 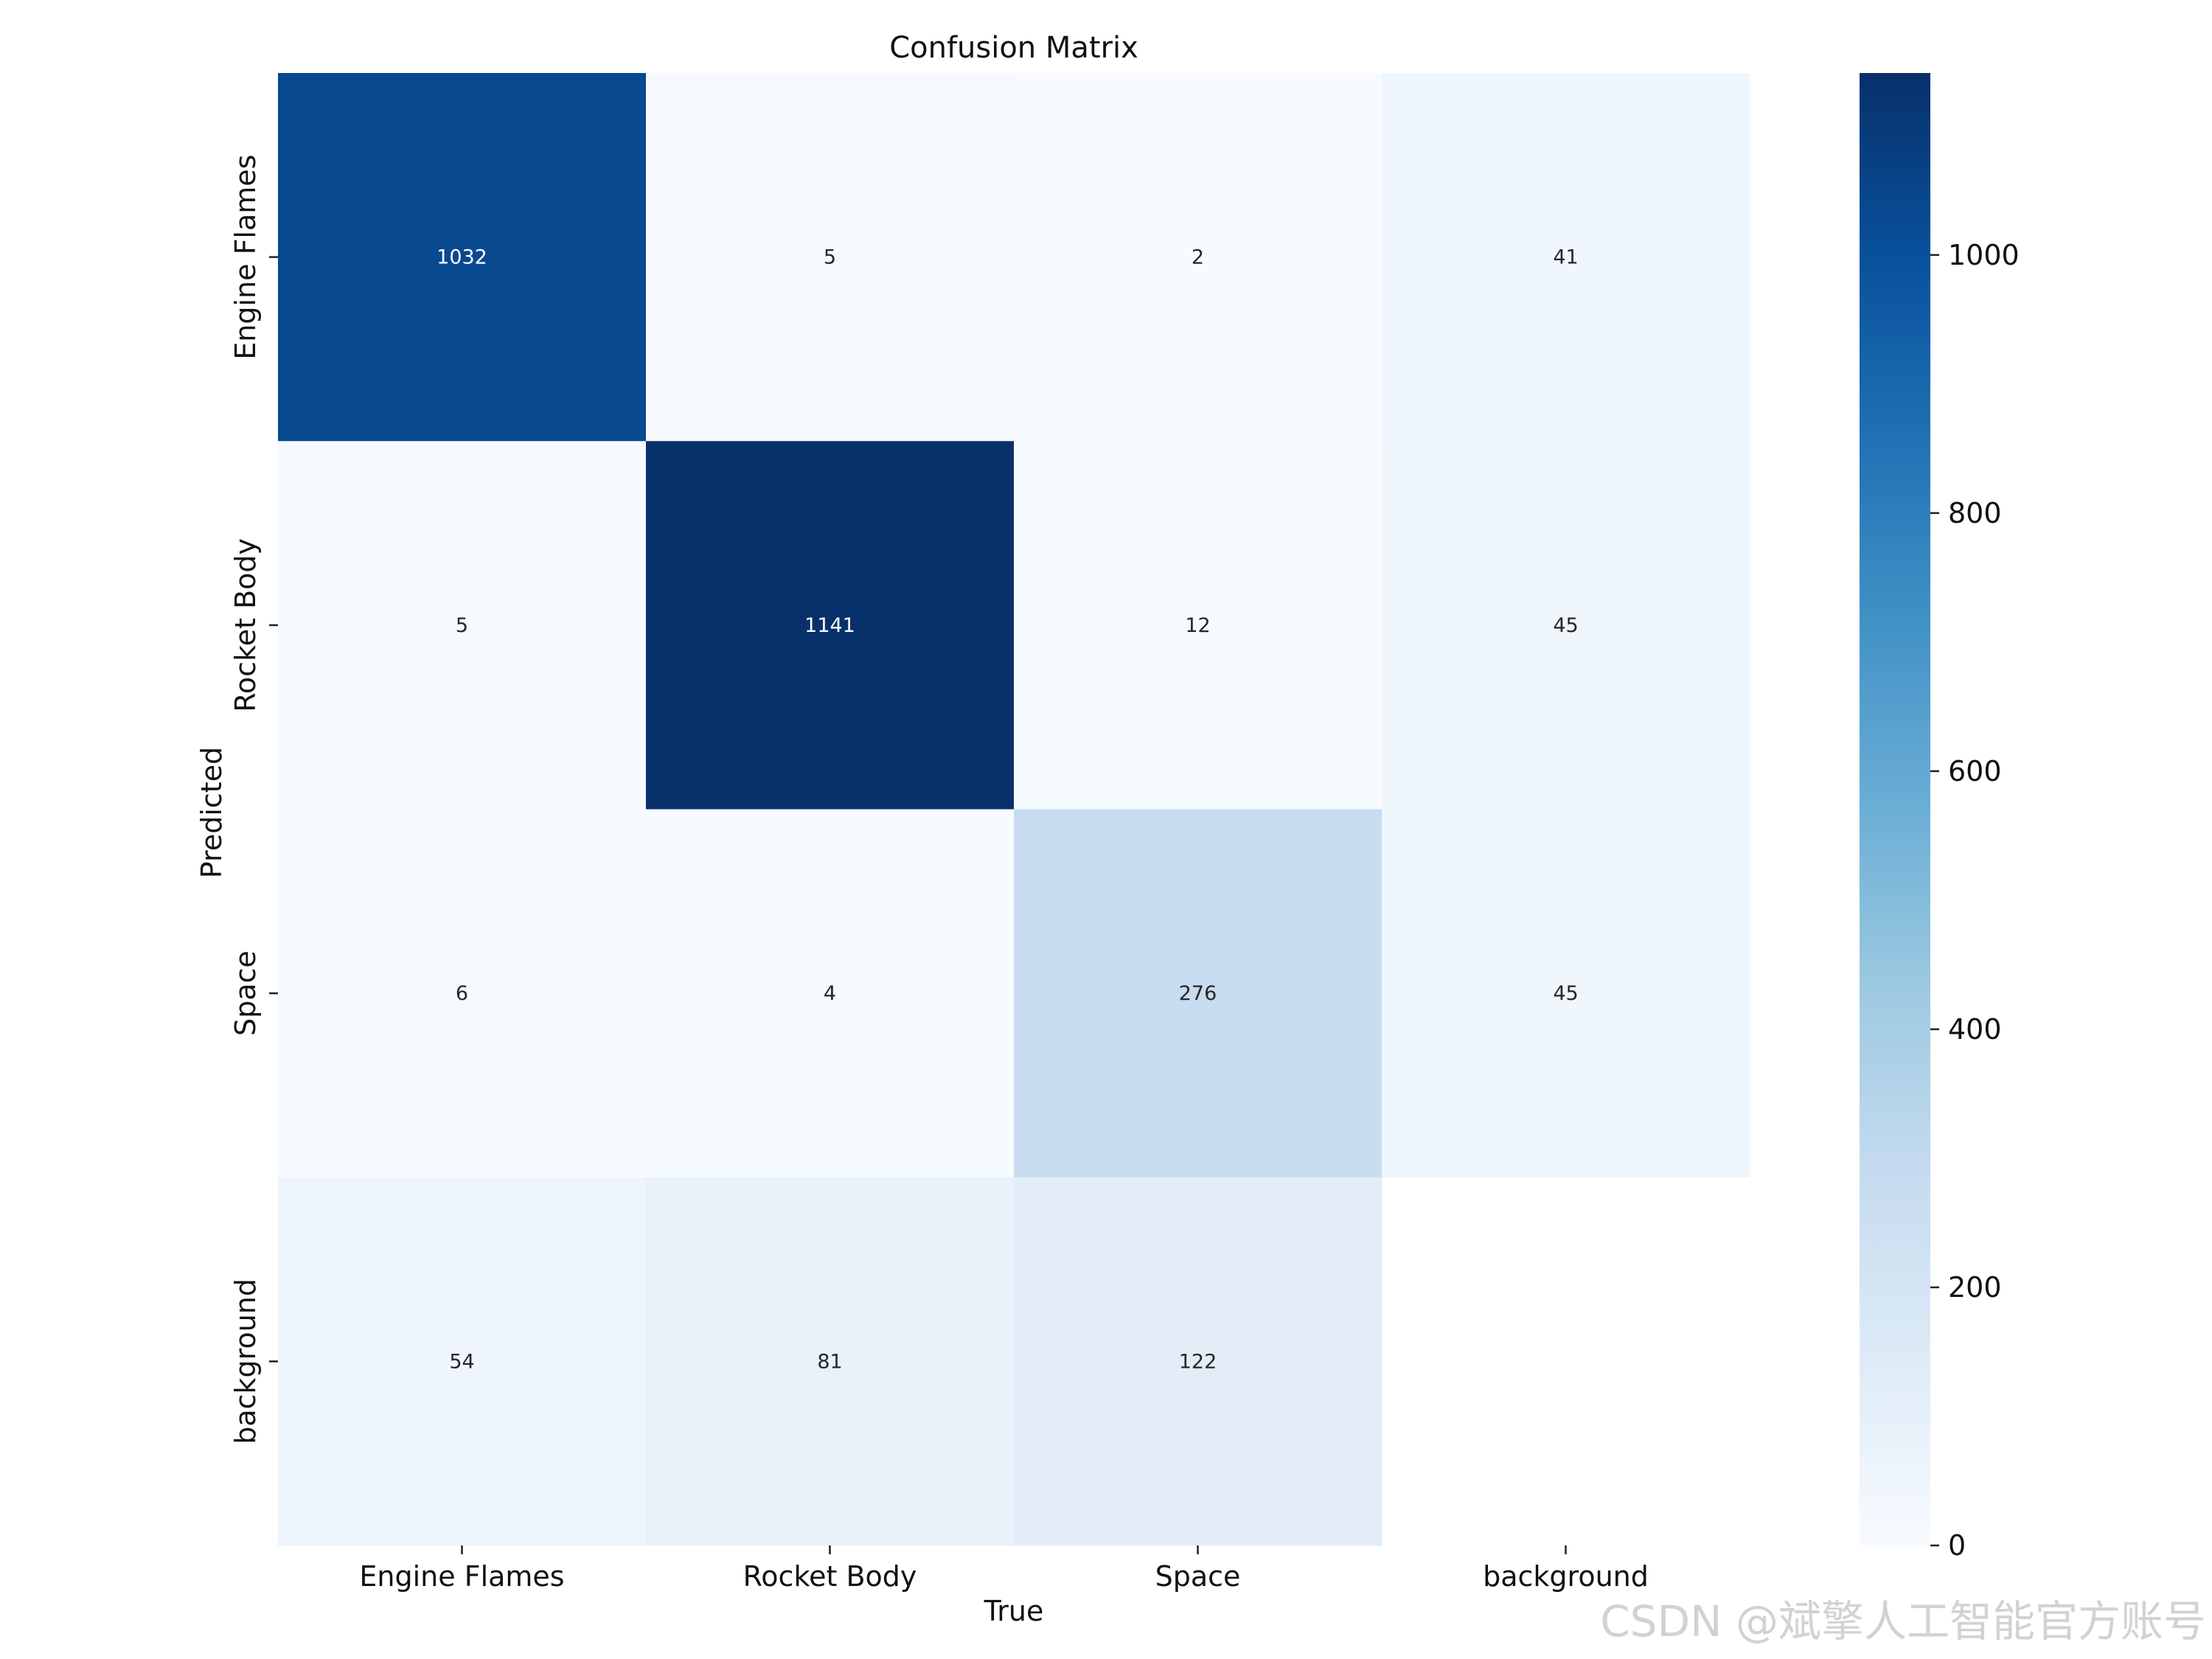 What do you see at coordinates (1903, 1621) in the screenshot?
I see `watermark-text: CSDN @斌擎人工智能官方账号` at bounding box center [1903, 1621].